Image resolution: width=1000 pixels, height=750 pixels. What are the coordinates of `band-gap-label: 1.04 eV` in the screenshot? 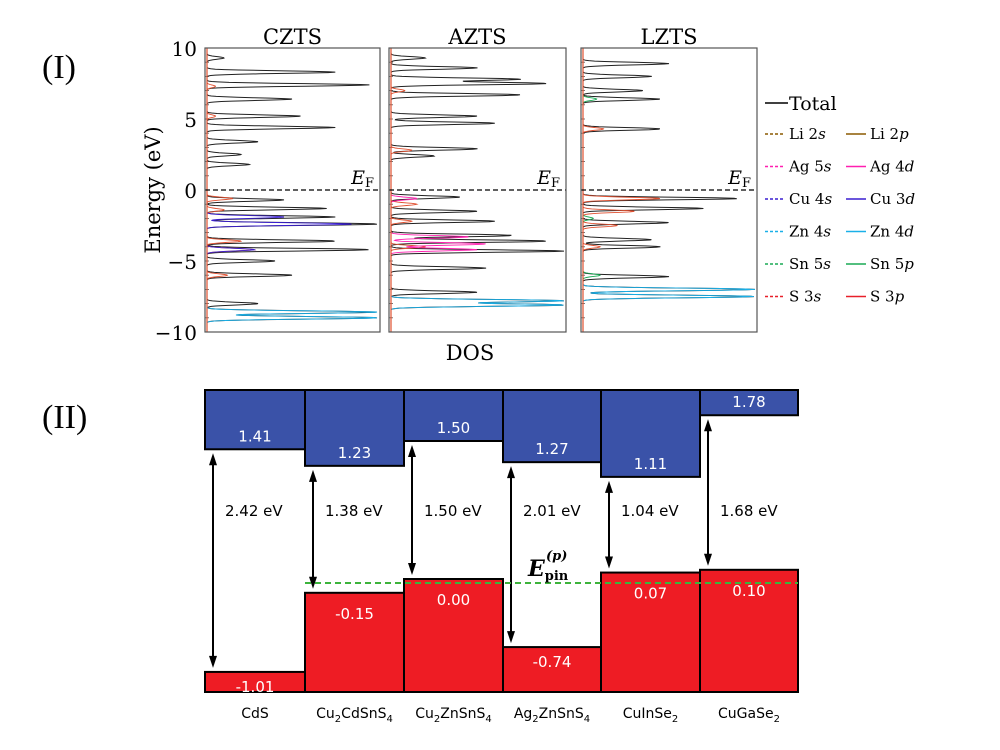 It's located at (650, 511).